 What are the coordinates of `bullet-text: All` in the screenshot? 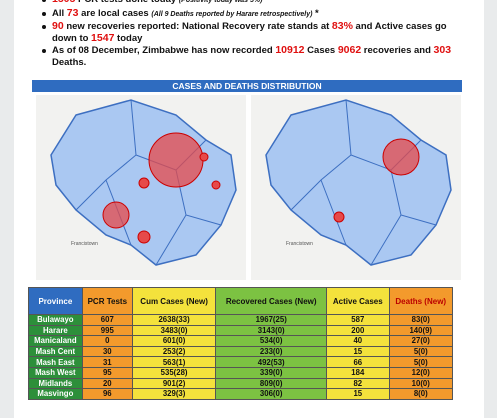 It's located at (59, 13).